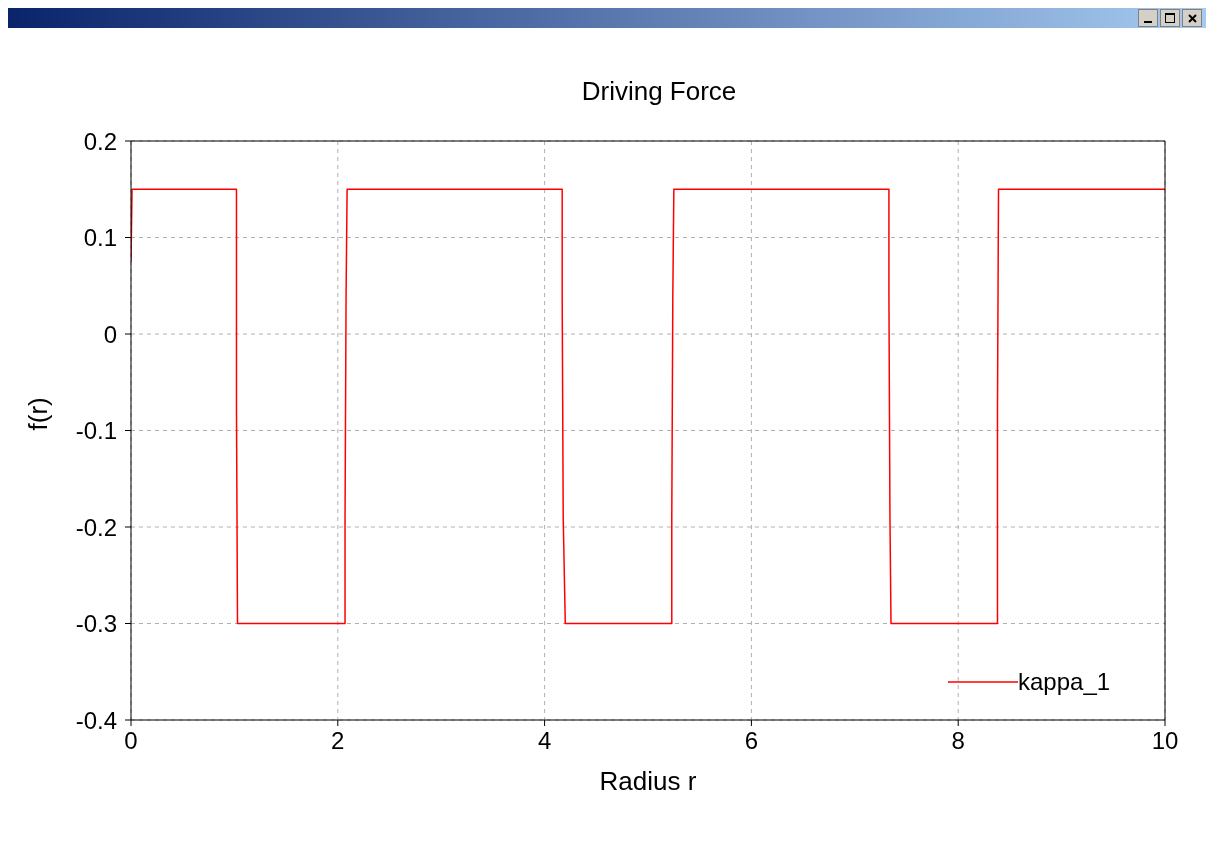 The height and width of the screenshot is (846, 1214). I want to click on x-tick-label: 4, so click(544, 741).